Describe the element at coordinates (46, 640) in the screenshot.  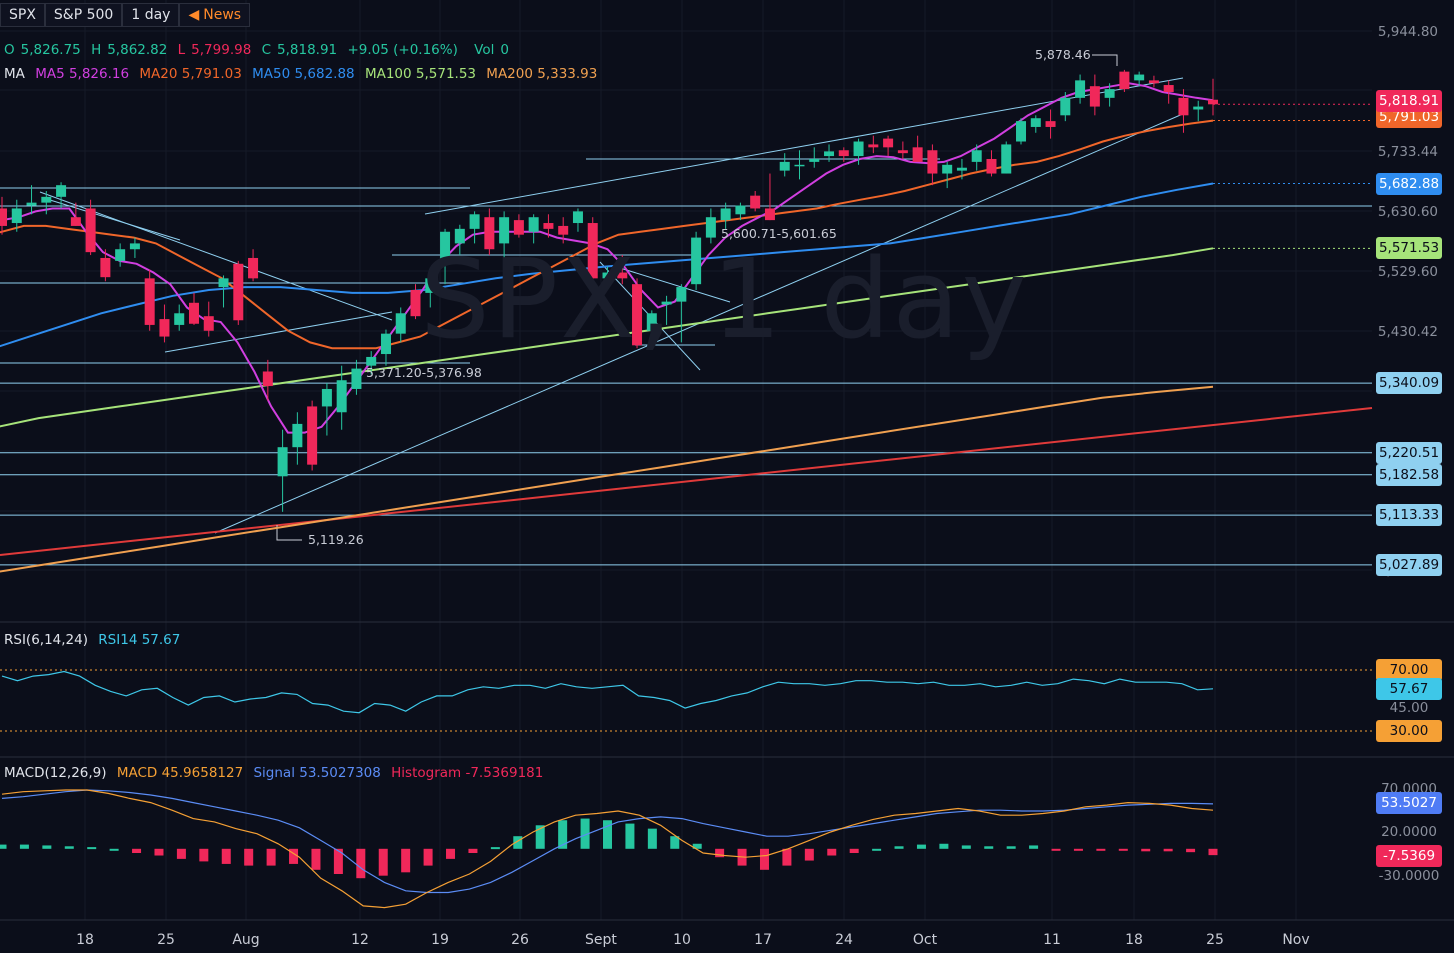
I see `rsi-label: RSI(6,14,24)` at that location.